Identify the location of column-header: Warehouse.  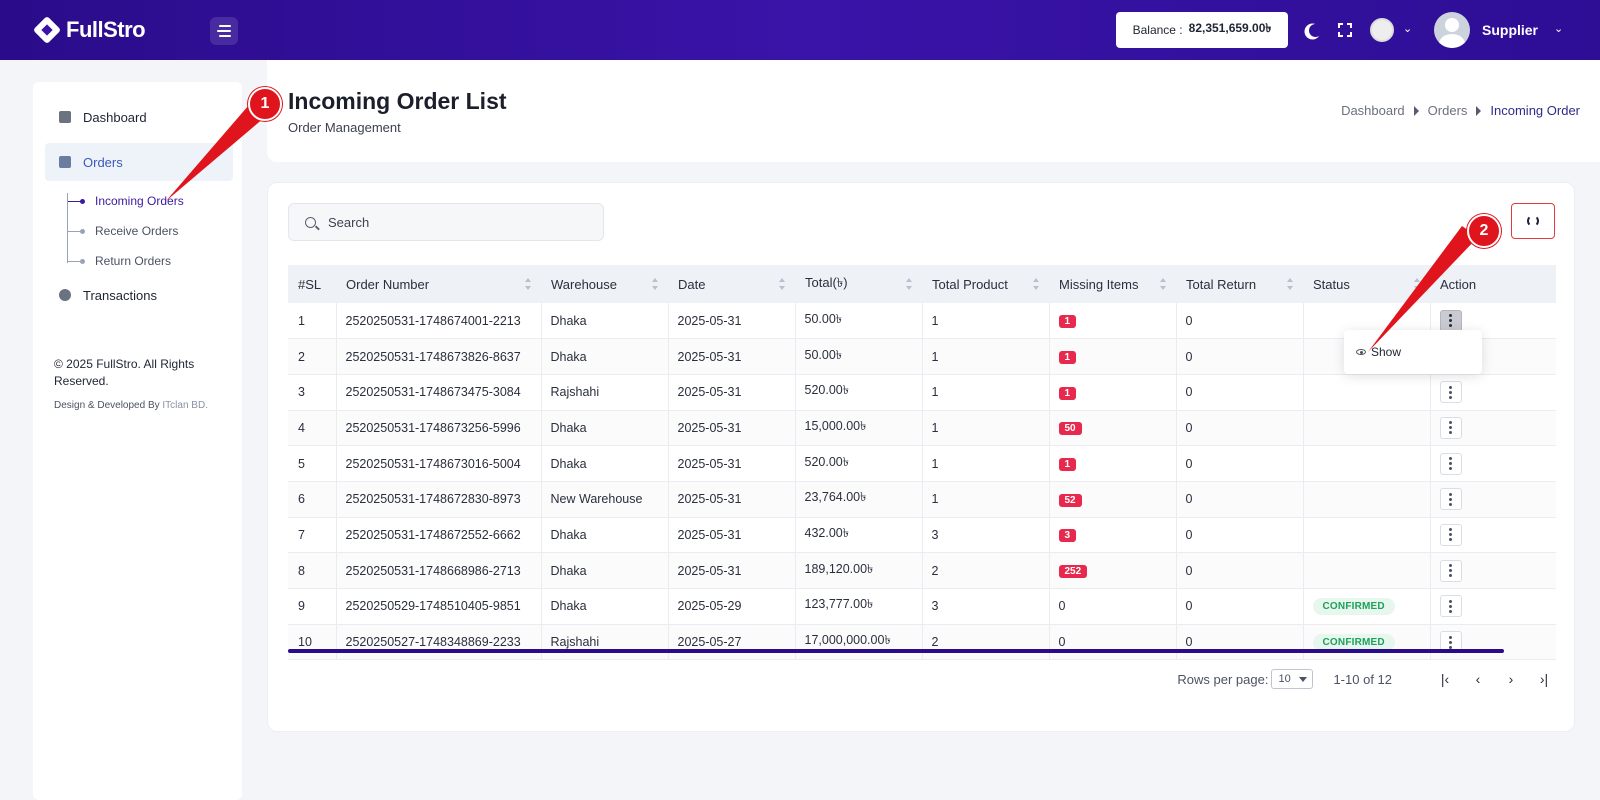
(604, 284).